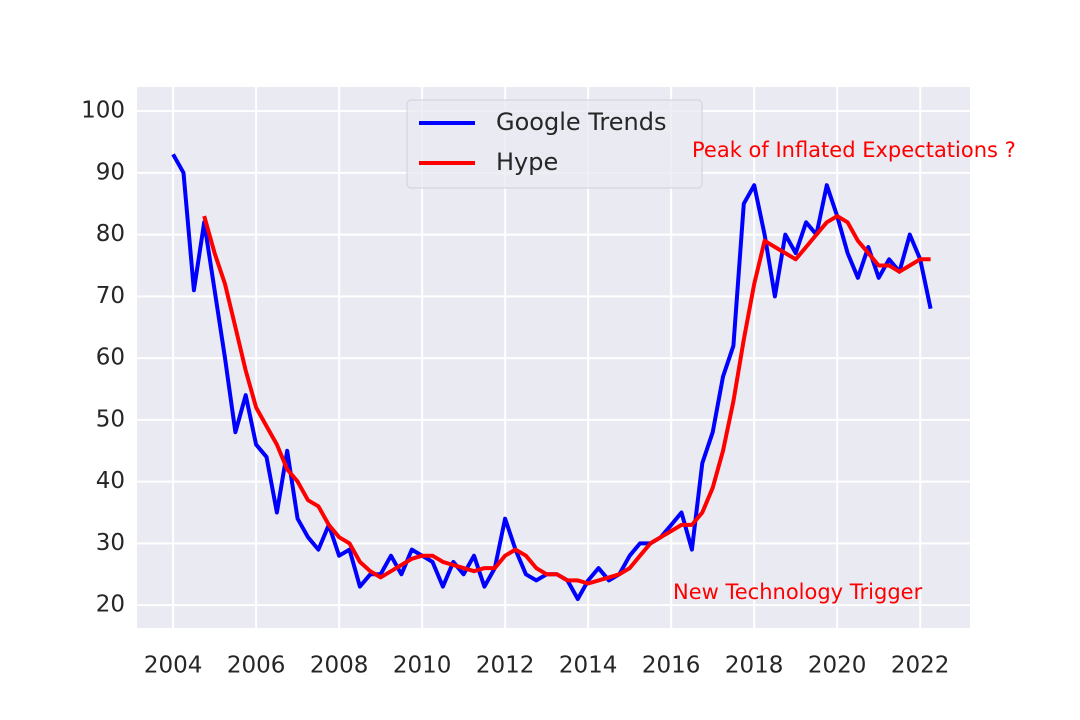 The height and width of the screenshot is (720, 1080). What do you see at coordinates (581, 122) in the screenshot?
I see `legend-label: Google Trends` at bounding box center [581, 122].